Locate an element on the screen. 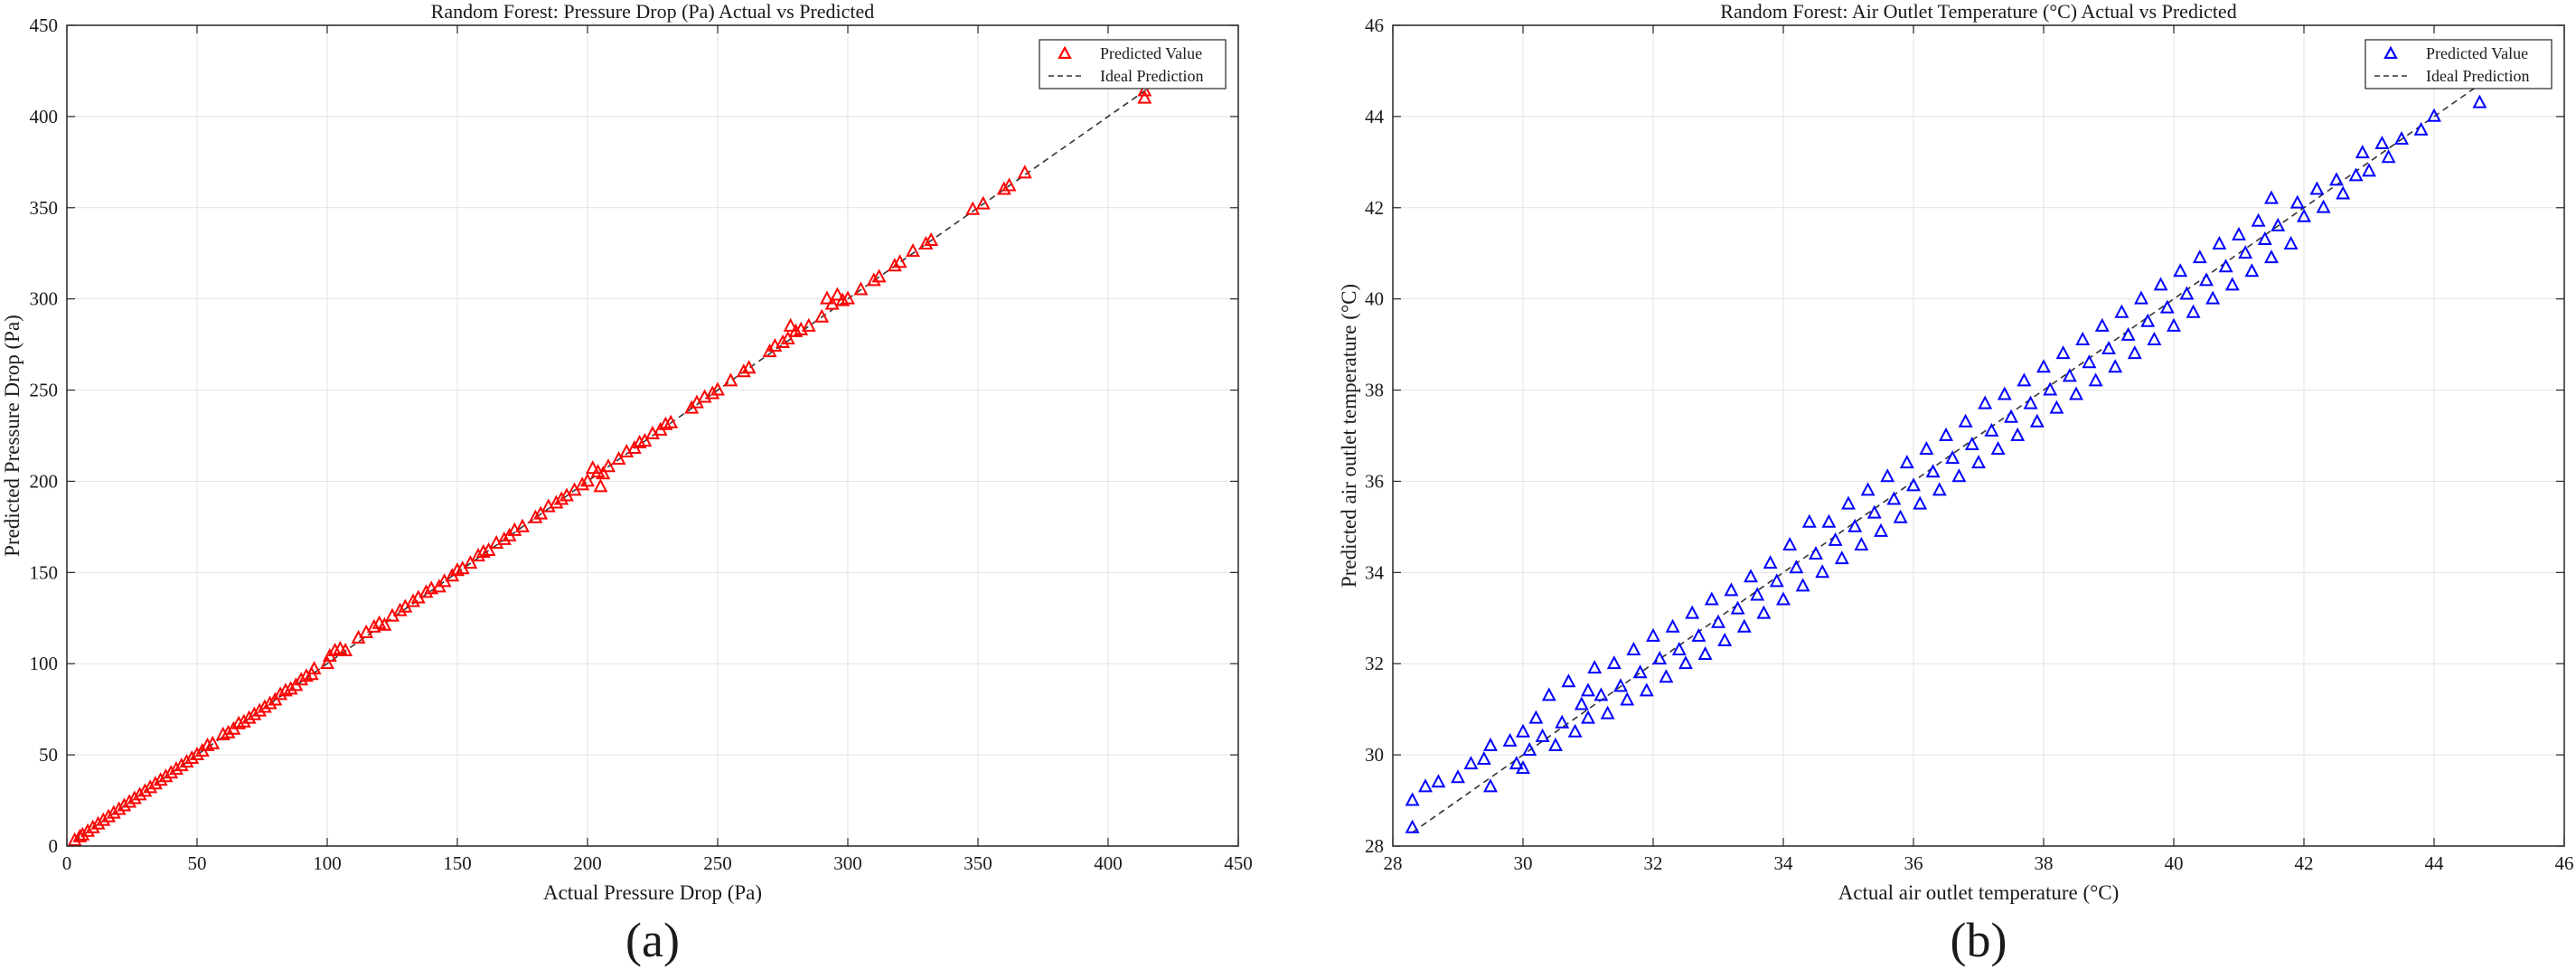 Image resolution: width=2576 pixels, height=969 pixels. x-tick-label: 44 is located at coordinates (2435, 863).